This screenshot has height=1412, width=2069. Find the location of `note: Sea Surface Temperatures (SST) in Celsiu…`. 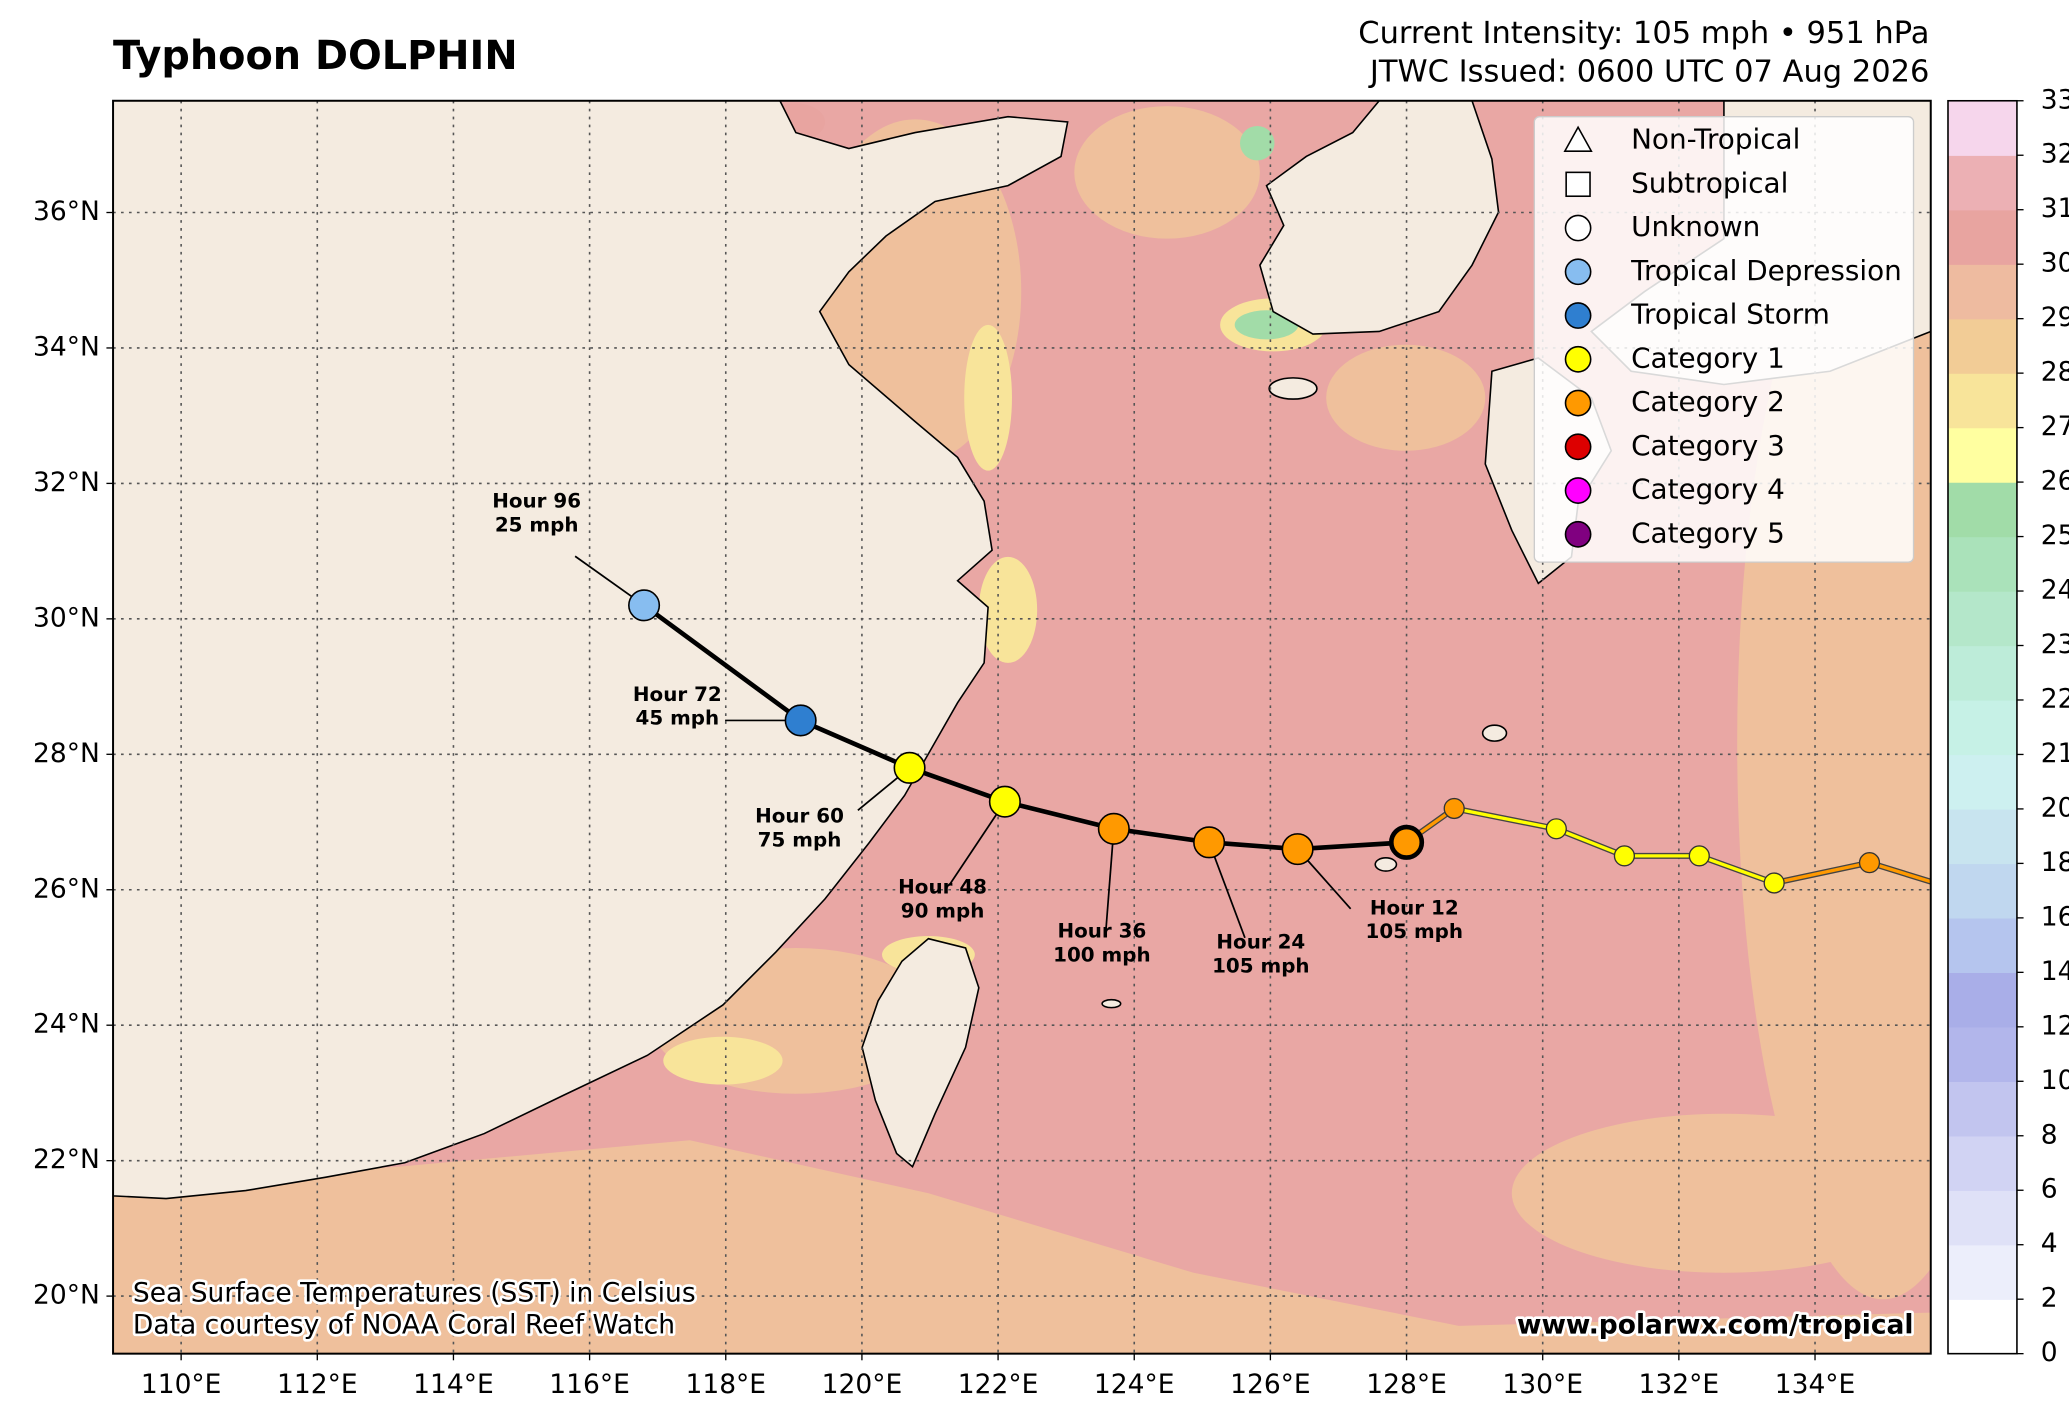

note: Sea Surface Temperatures (SST) in Celsiu… is located at coordinates (414, 1293).